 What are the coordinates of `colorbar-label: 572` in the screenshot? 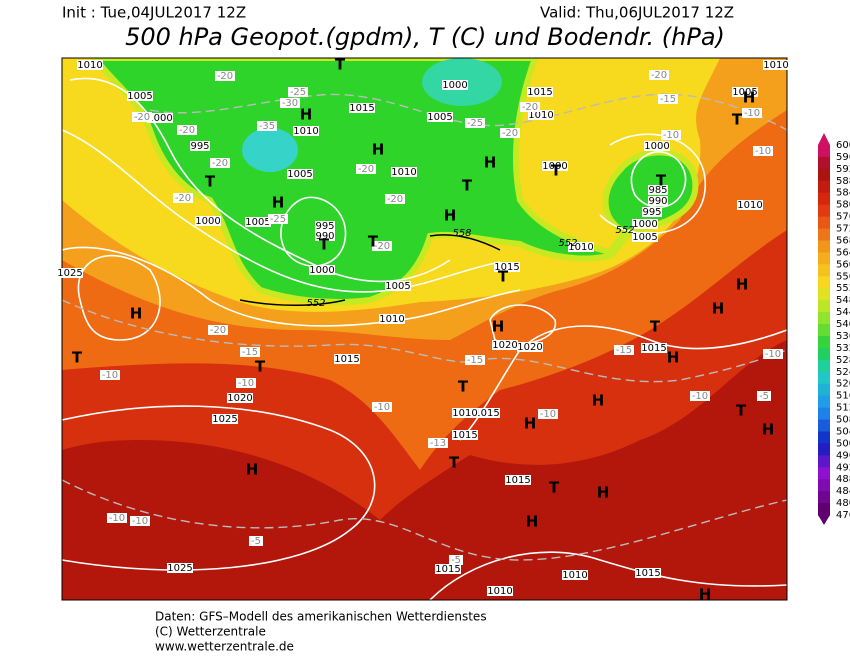 It's located at (843, 229).